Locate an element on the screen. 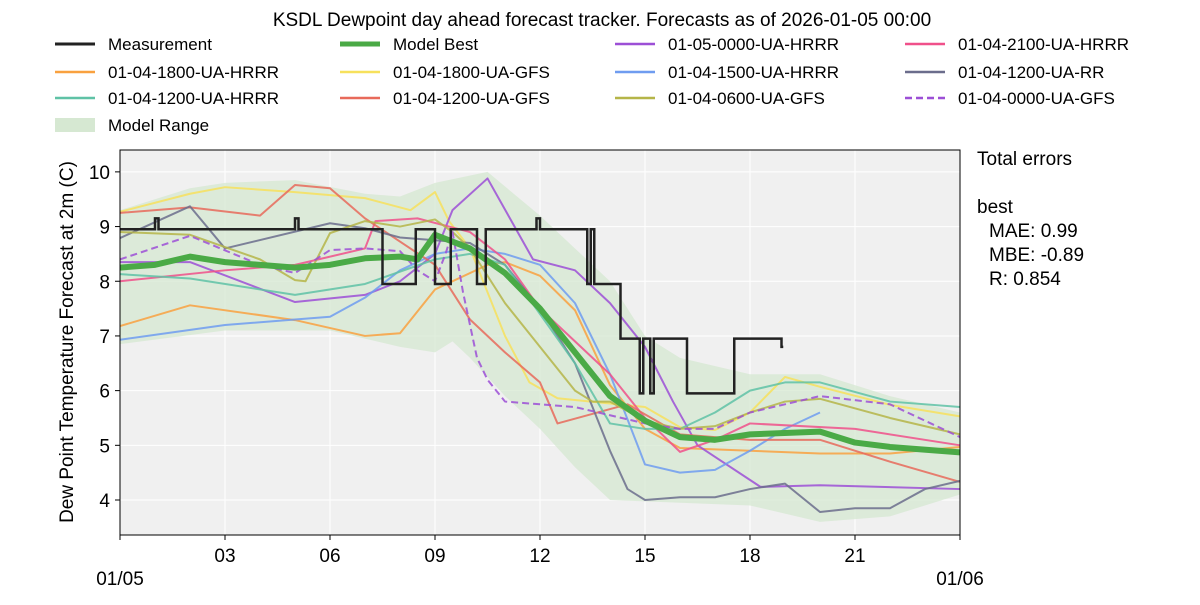  legend-label: 01-04-1200-UA-HRRR is located at coordinates (193, 98).